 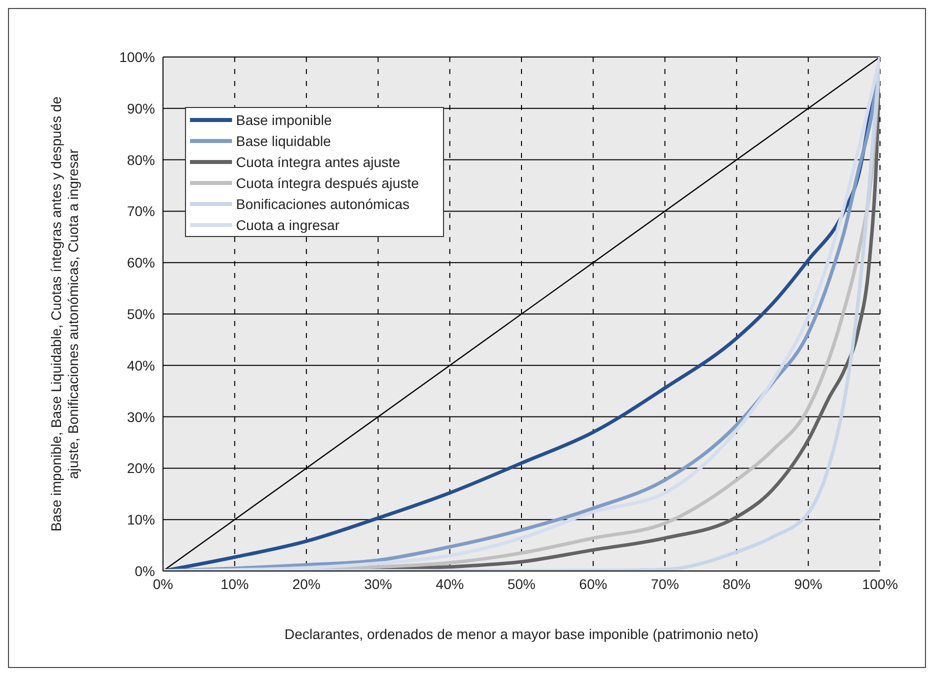 I want to click on legend-label: Bonificaciones autonómicas, so click(x=323, y=204).